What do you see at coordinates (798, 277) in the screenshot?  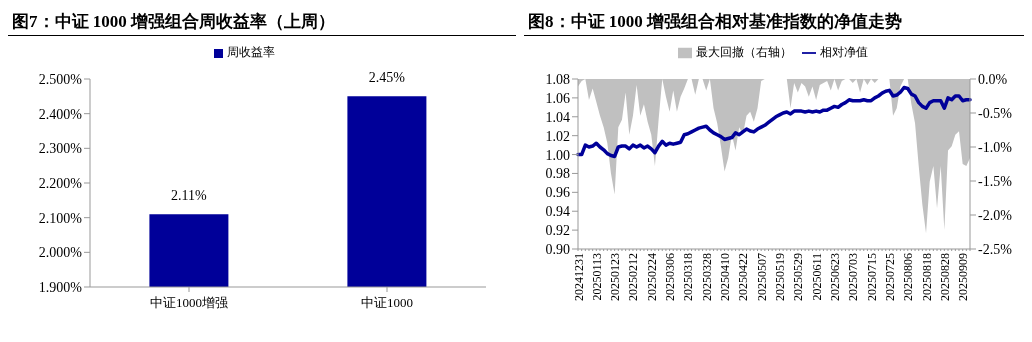 I see `x-tick-label: 20250529` at bounding box center [798, 277].